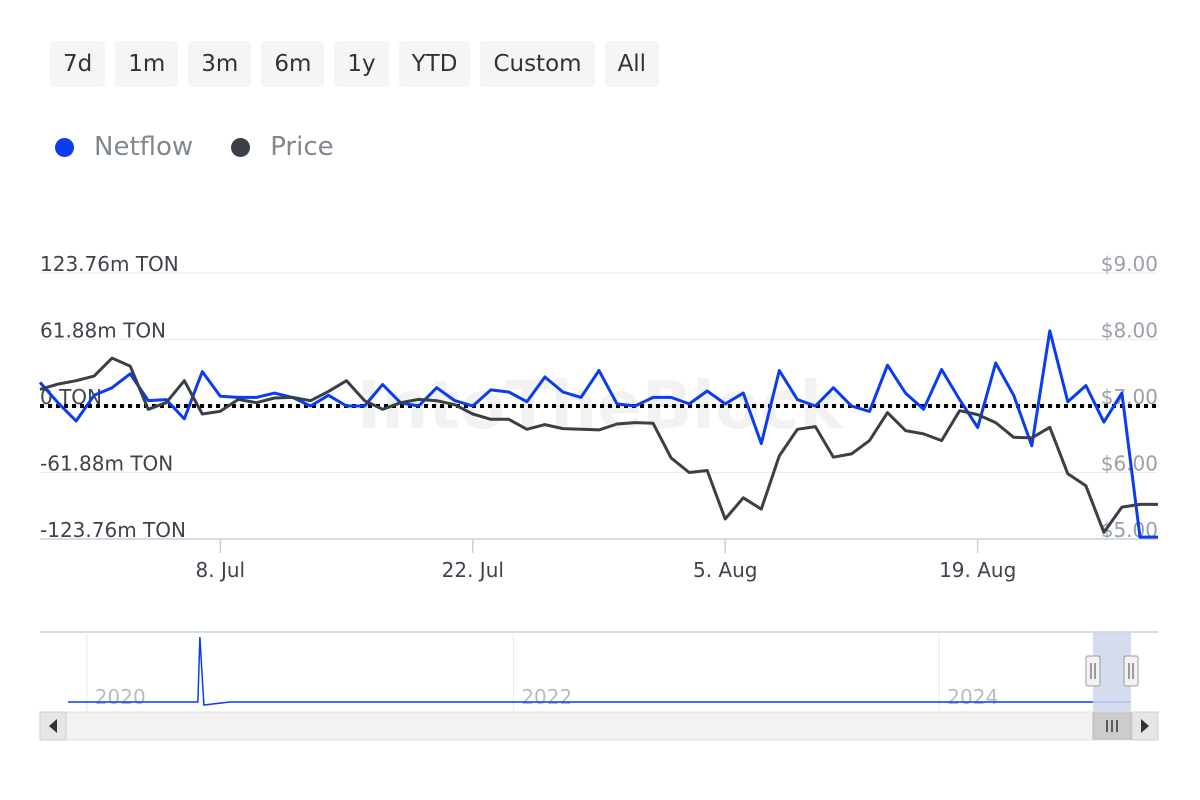  Describe the element at coordinates (972, 697) in the screenshot. I see `navigator-year-label: 2024` at that location.